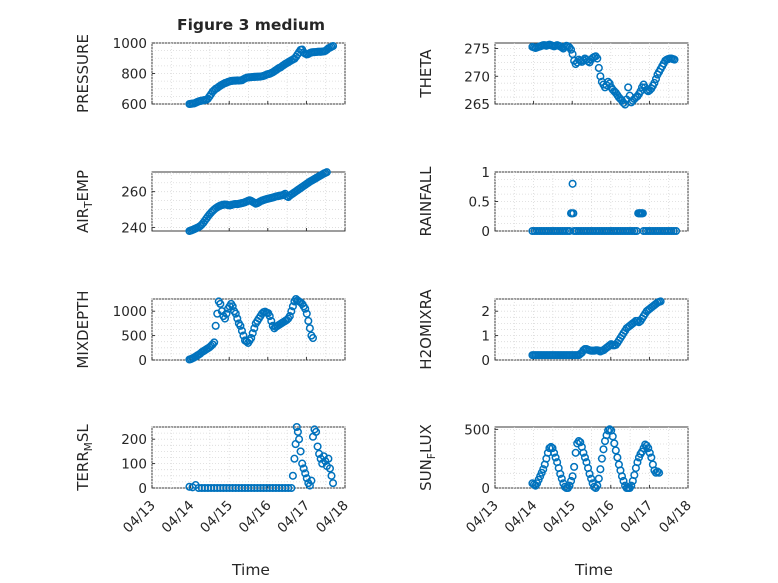 The width and height of the screenshot is (778, 583). I want to click on y-tick-label: 600, so click(134, 105).